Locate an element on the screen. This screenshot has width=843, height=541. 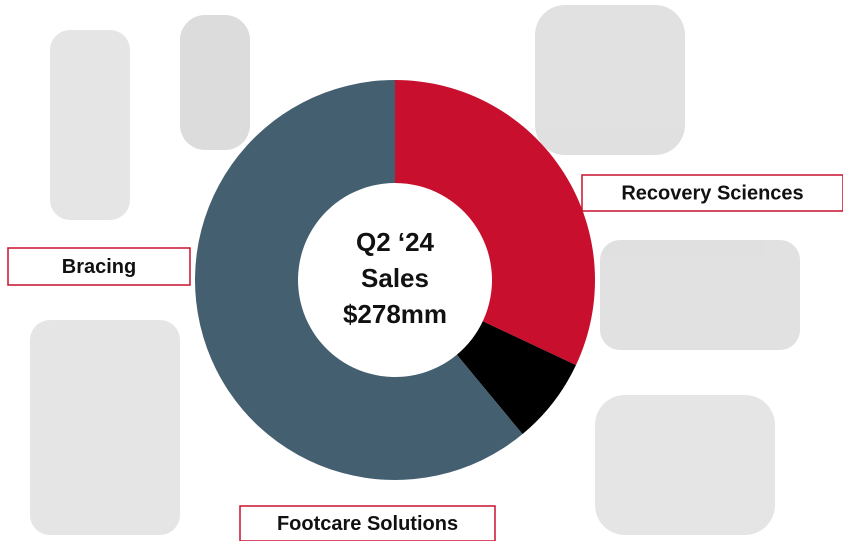
center-line: Q2 ‘24 is located at coordinates (395, 242).